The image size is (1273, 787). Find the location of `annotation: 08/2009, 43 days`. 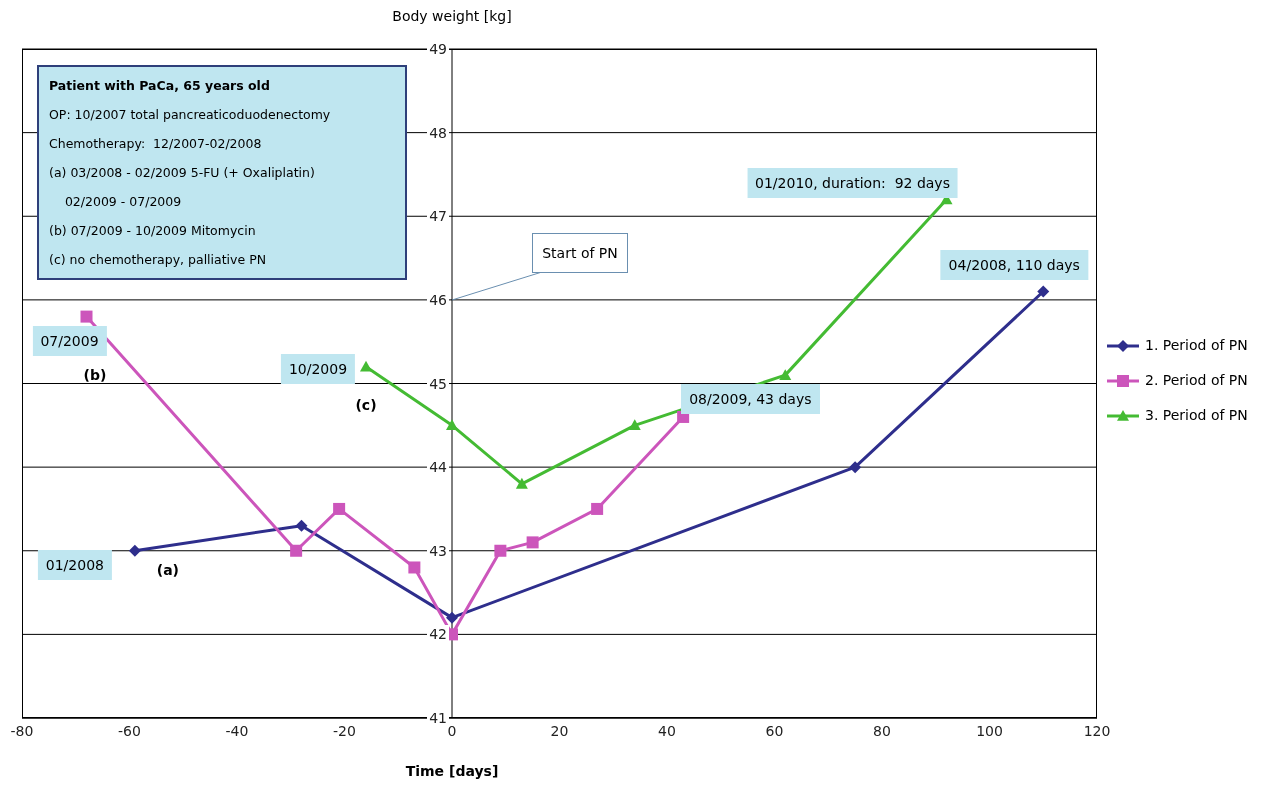

annotation: 08/2009, 43 days is located at coordinates (750, 398).